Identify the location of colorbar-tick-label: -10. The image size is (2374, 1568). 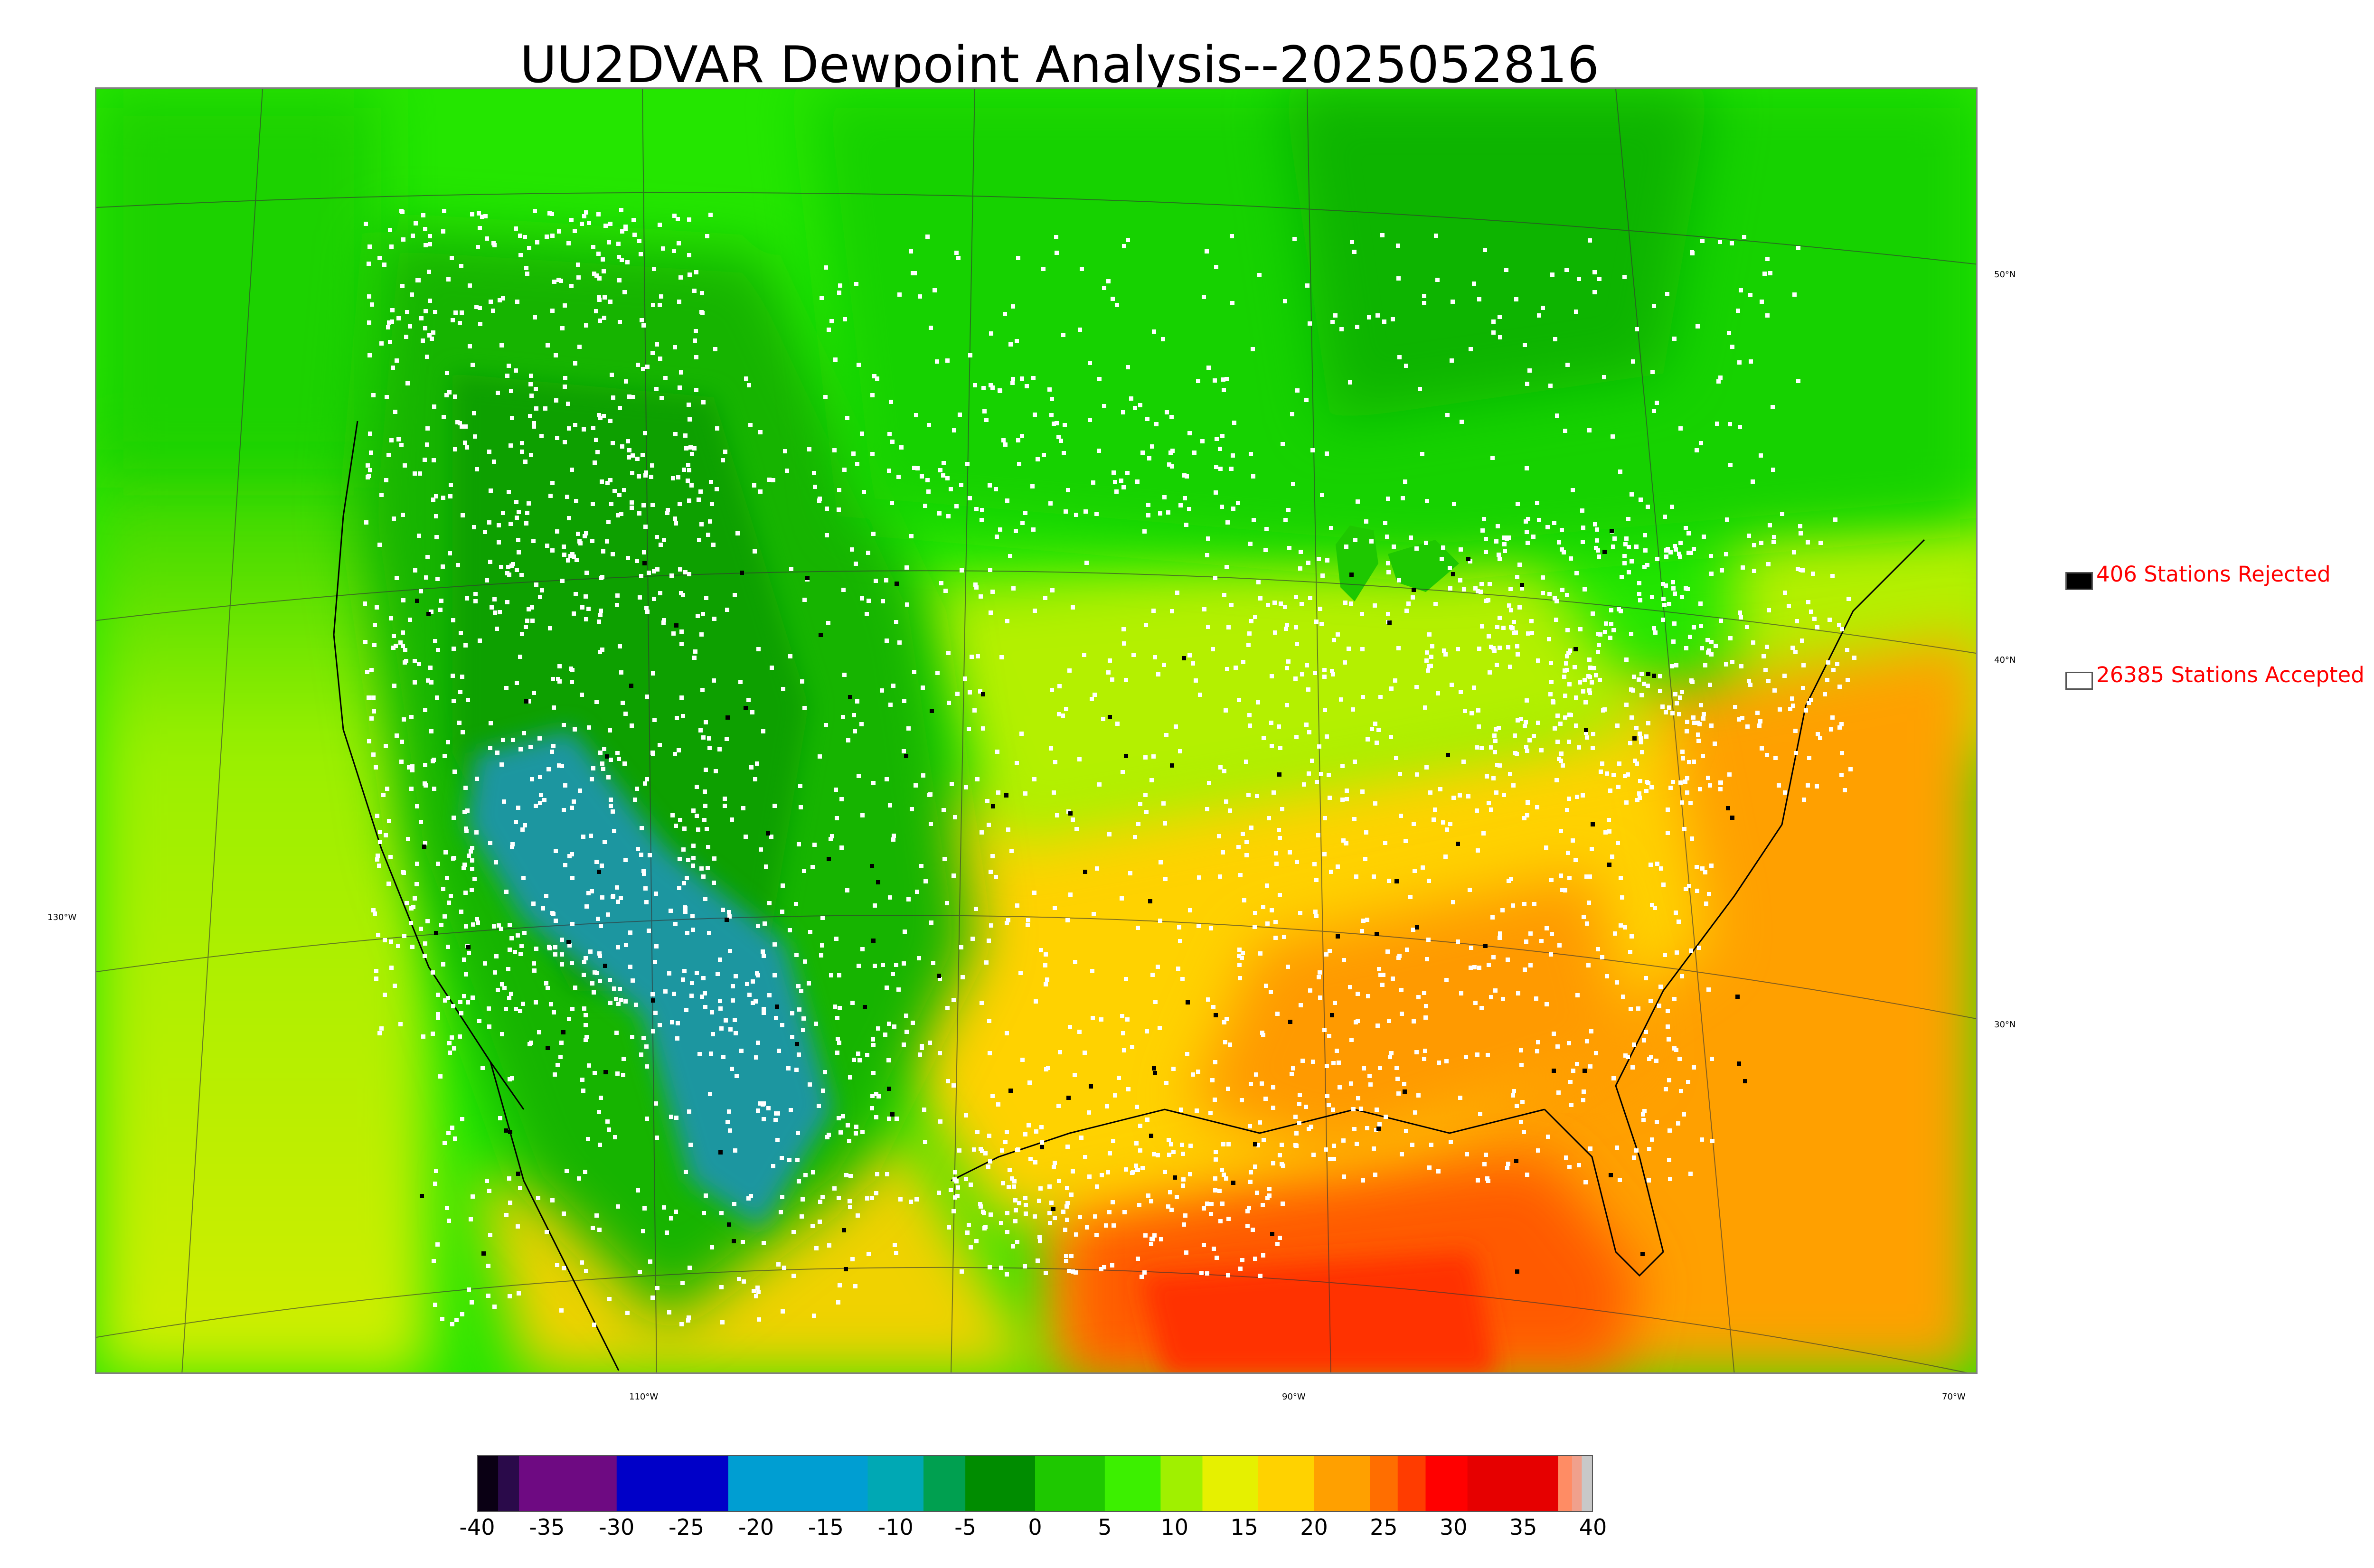
(895, 1527).